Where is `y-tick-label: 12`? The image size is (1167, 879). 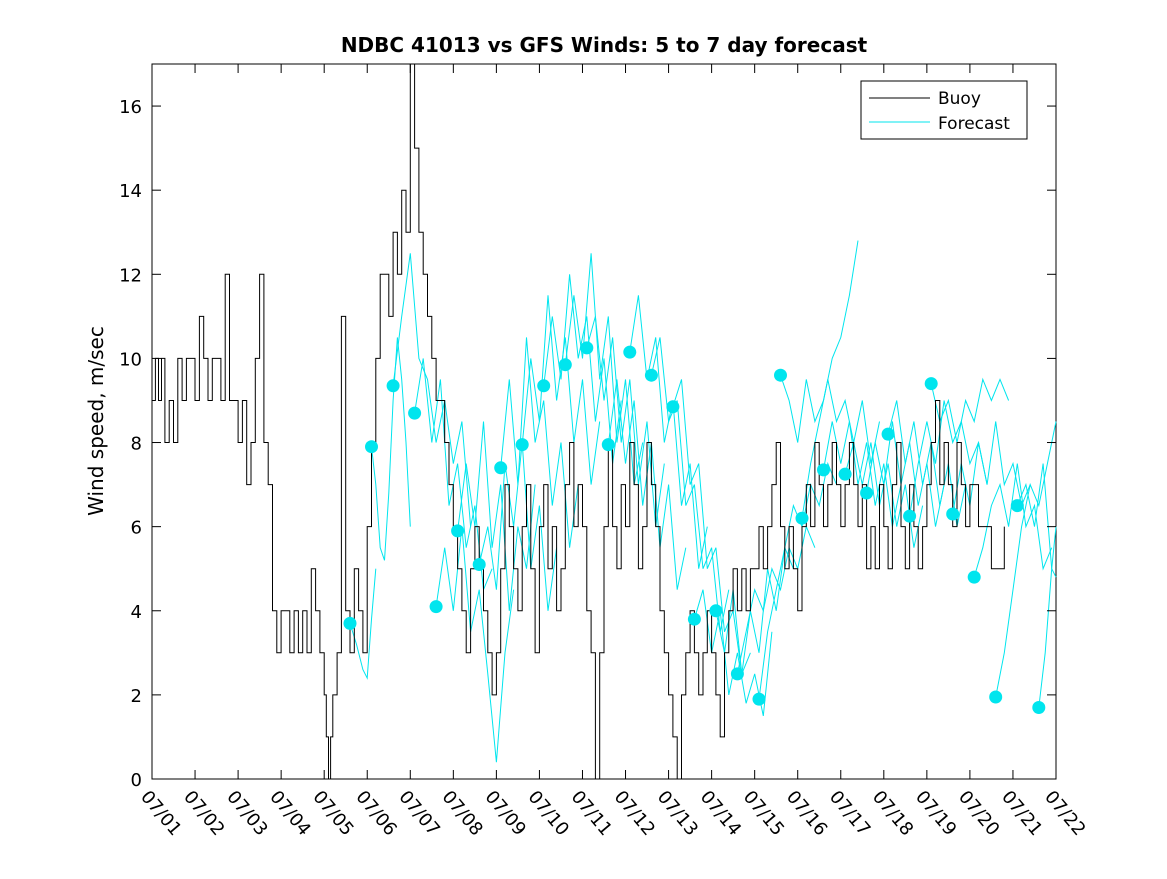 y-tick-label: 12 is located at coordinates (130, 275).